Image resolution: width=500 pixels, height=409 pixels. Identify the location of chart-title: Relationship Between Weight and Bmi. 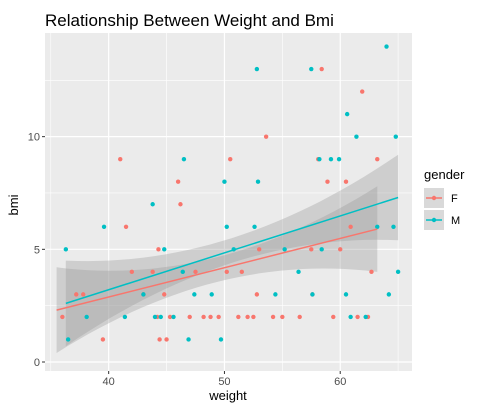
(189, 20).